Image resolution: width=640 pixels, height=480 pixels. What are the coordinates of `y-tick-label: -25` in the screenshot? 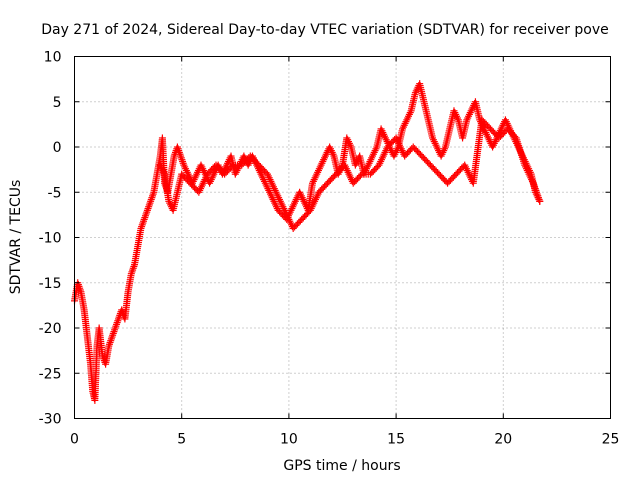 It's located at (50, 374).